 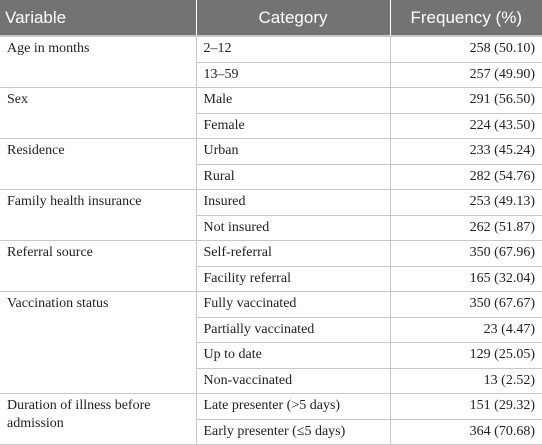 What do you see at coordinates (293, 18) in the screenshot?
I see `header-category: Category` at bounding box center [293, 18].